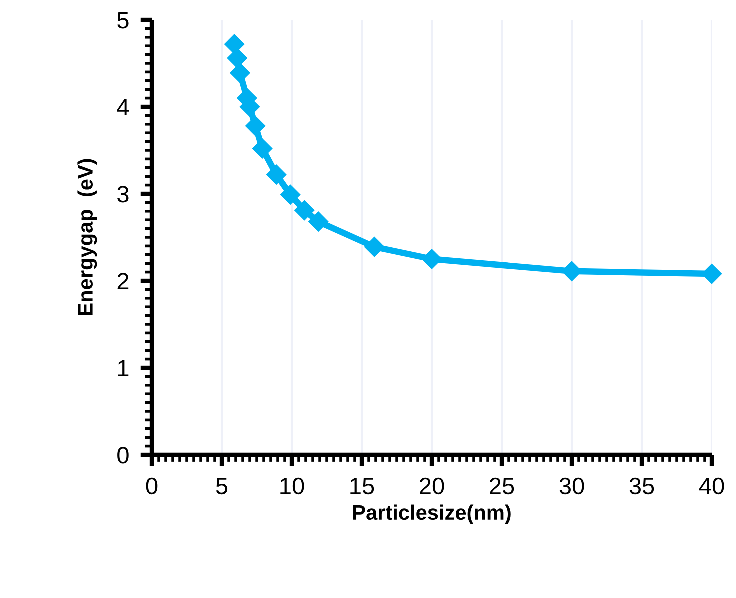  I want to click on x-tick-label: 0, so click(152, 486).